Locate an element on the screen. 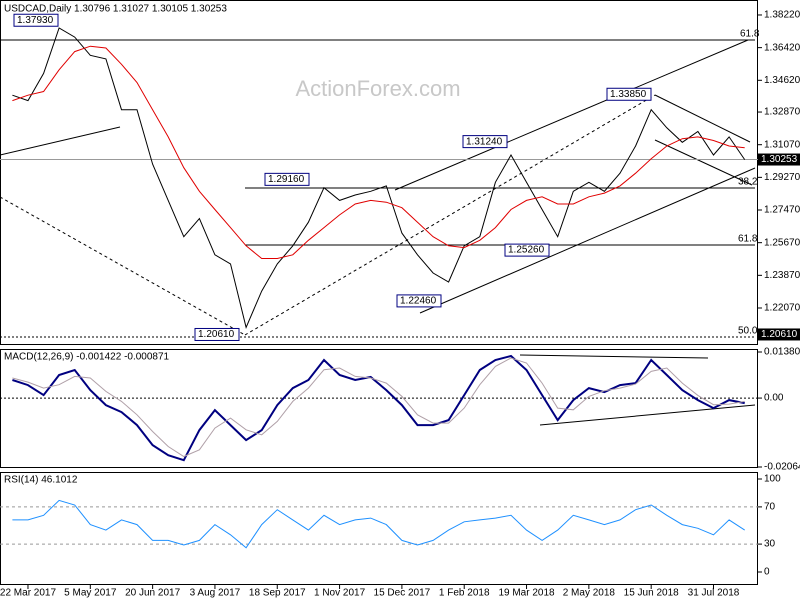 This screenshot has height=600, width=800. x-tick-label: 18 Sep 2017 is located at coordinates (277, 593).